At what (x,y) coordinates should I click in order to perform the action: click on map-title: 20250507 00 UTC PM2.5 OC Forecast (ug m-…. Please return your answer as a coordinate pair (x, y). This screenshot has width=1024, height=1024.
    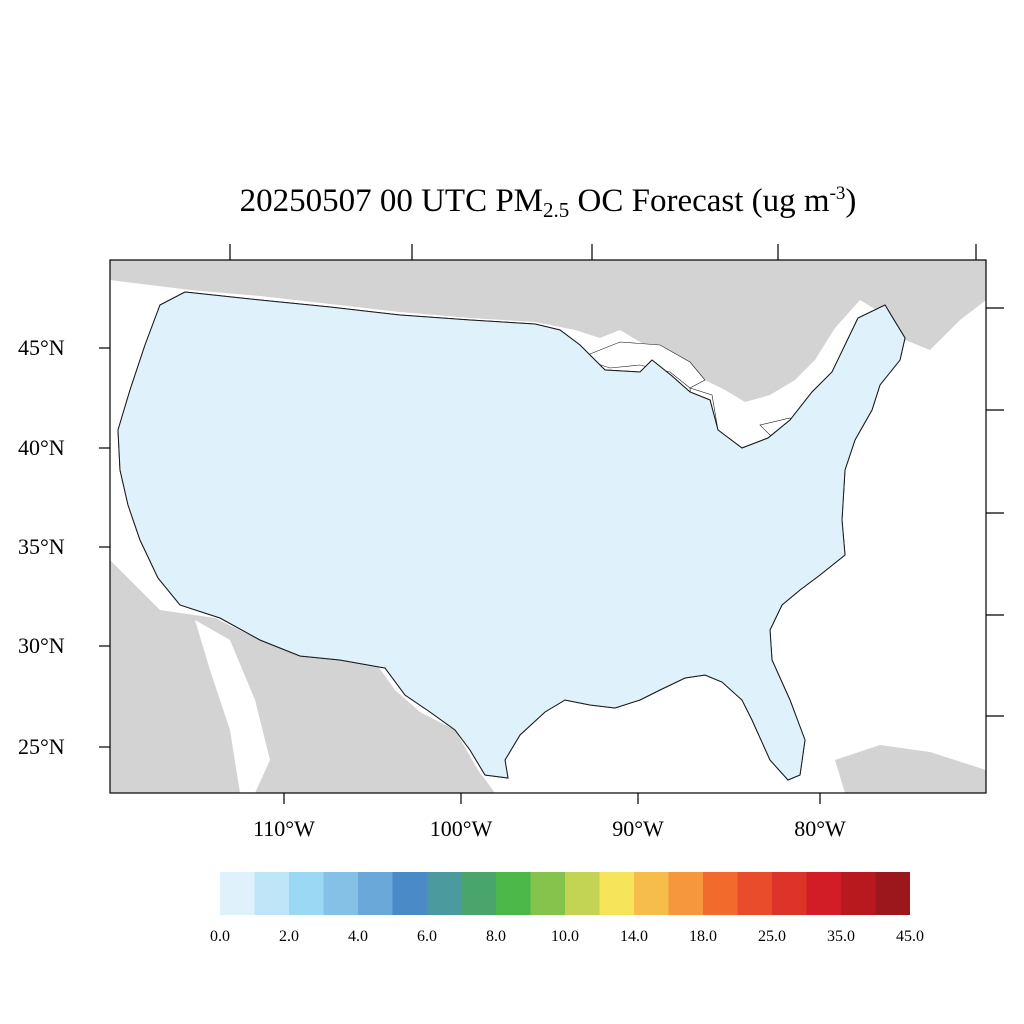
    Looking at the image, I should click on (548, 202).